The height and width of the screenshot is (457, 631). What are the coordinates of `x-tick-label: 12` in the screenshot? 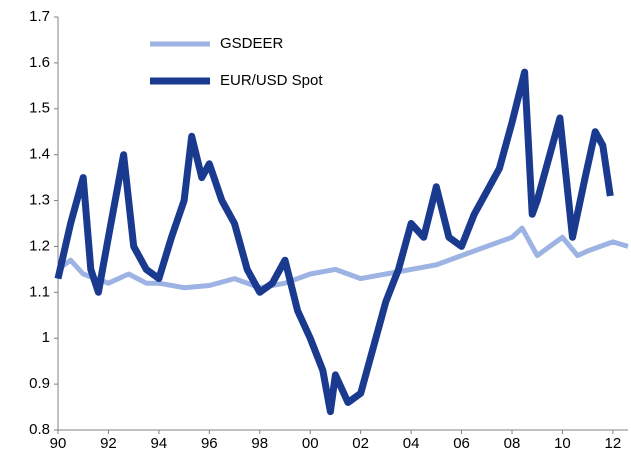 It's located at (613, 443).